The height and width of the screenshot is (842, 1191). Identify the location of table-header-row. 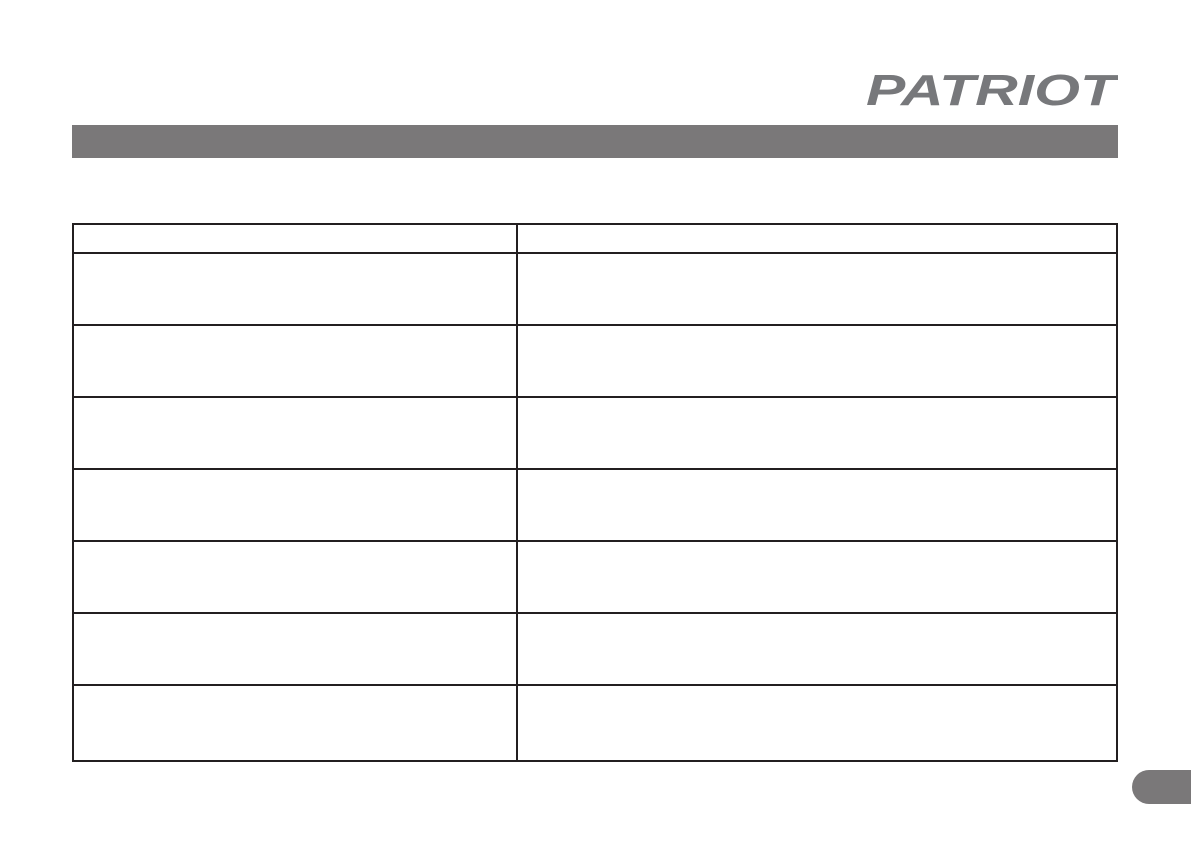
(595, 238).